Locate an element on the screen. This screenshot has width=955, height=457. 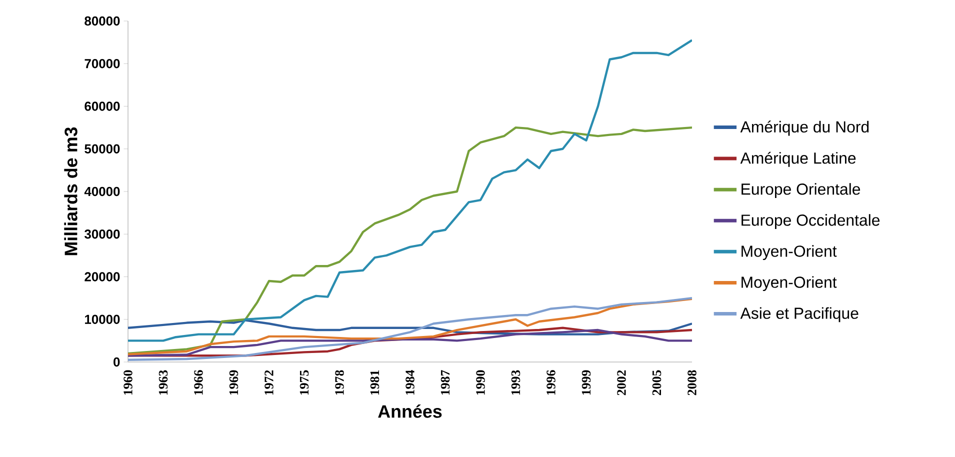
legend-label: Asie et Pacifique is located at coordinates (799, 314).